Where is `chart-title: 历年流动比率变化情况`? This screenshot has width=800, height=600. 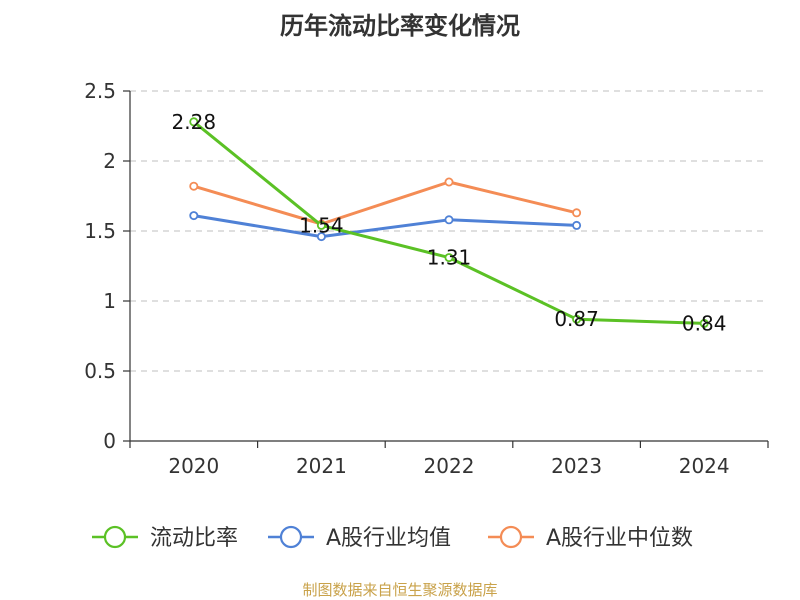
chart-title: 历年流动比率变化情况 is located at coordinates (400, 26).